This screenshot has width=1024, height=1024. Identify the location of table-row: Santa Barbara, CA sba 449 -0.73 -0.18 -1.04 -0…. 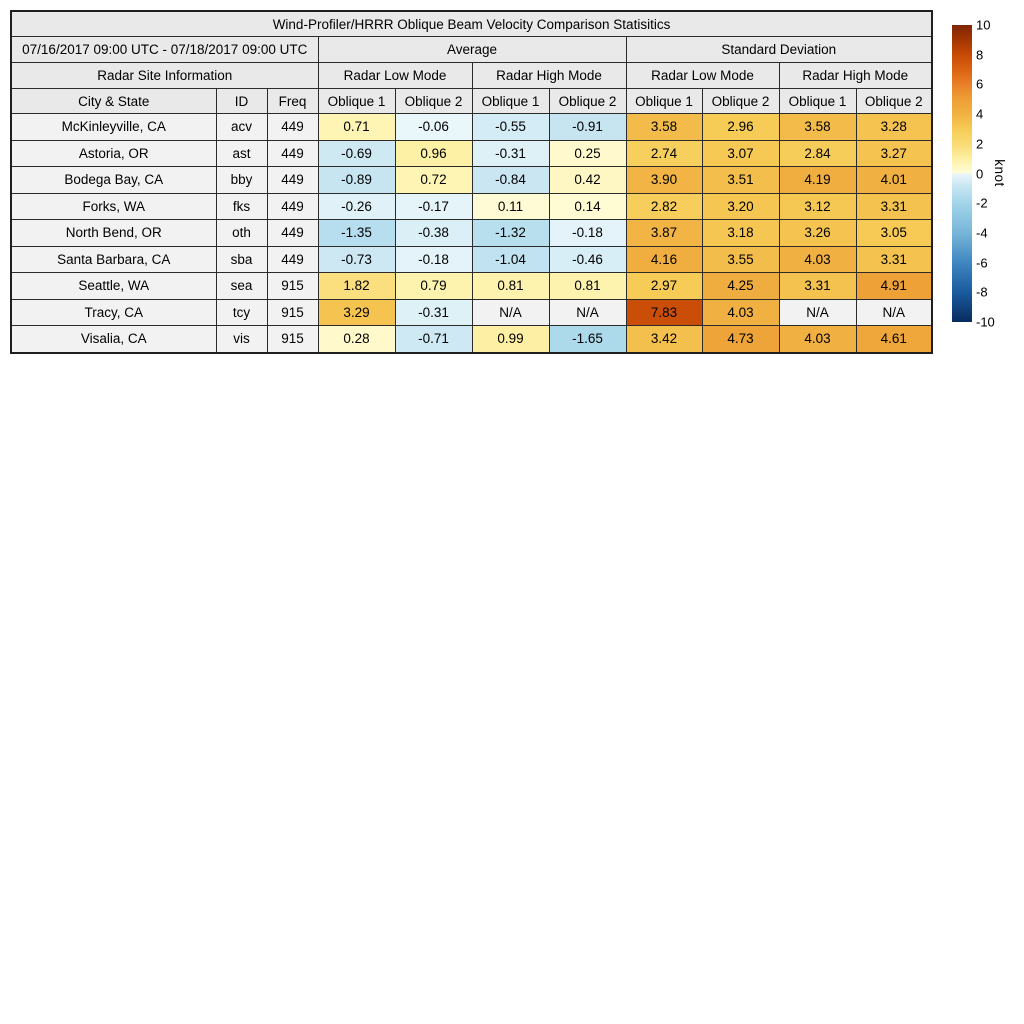
(471, 259).